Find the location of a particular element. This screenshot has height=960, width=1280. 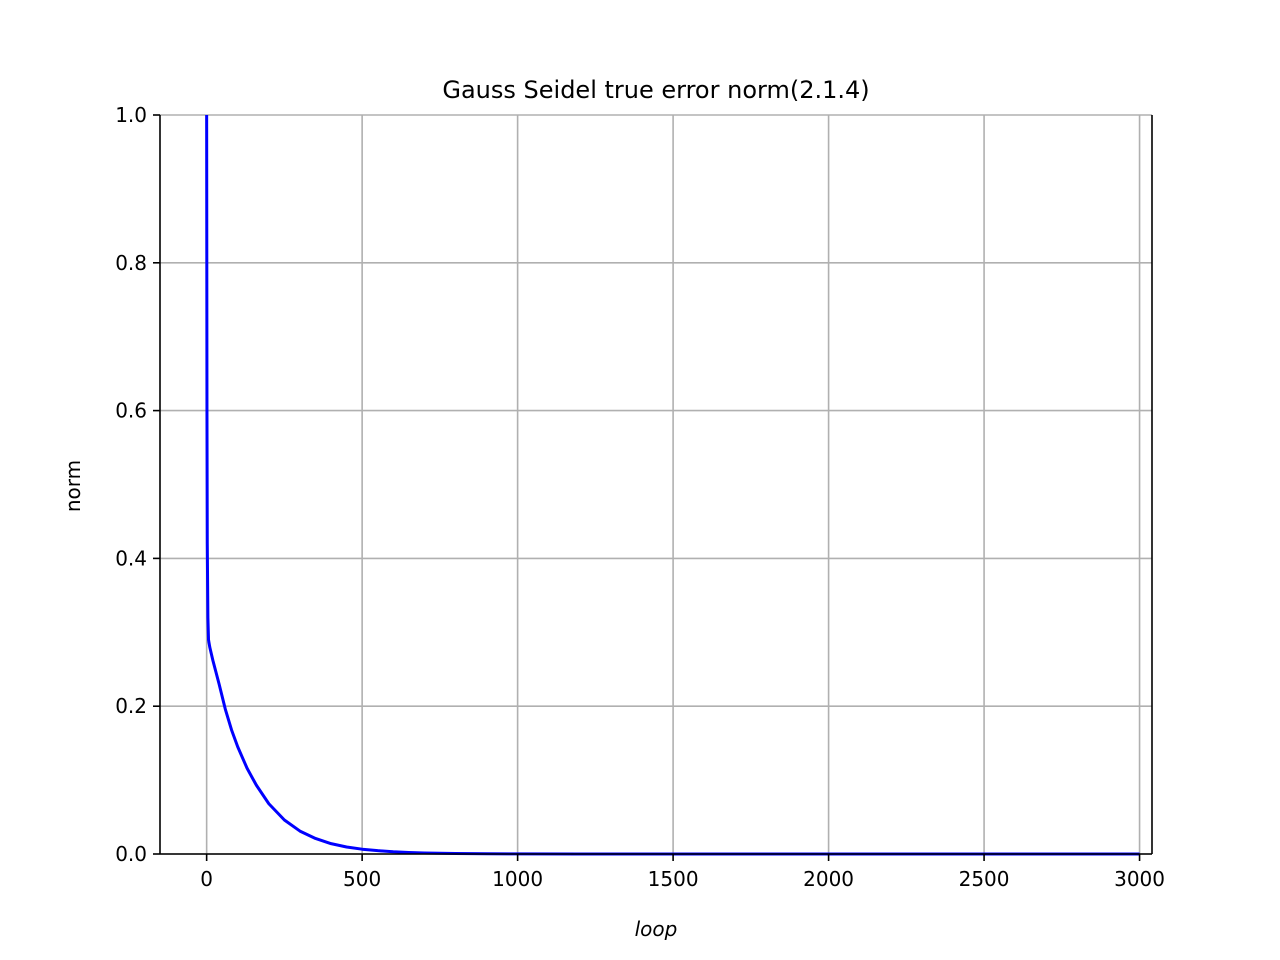

x-tick-label: 500 is located at coordinates (362, 879).